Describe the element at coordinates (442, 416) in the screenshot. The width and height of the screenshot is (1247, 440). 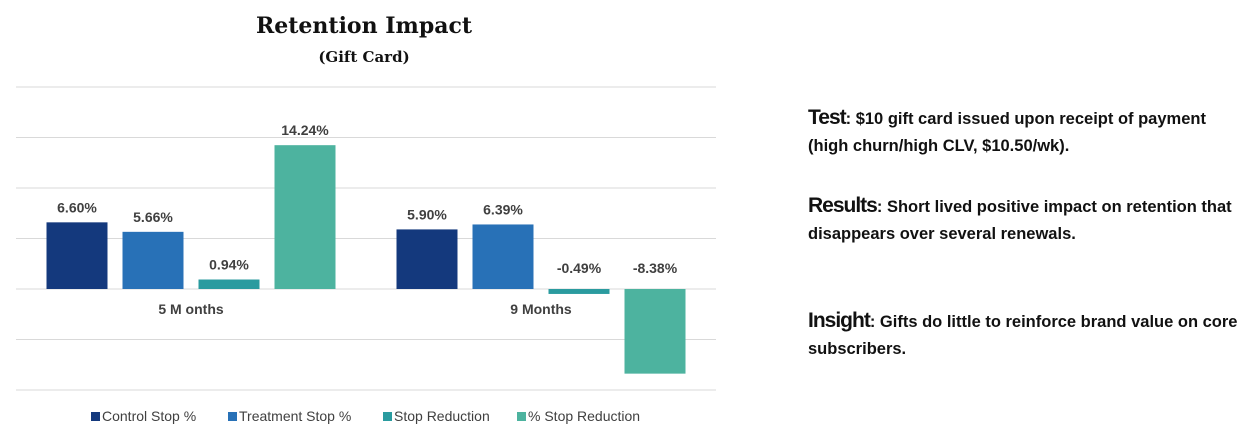
I see `legend-label: Stop Reduction` at that location.